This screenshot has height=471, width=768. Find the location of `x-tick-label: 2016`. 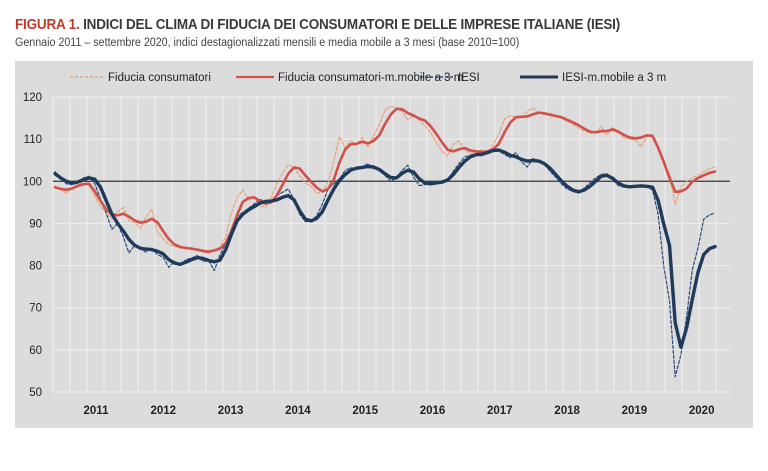

x-tick-label: 2016 is located at coordinates (433, 411).